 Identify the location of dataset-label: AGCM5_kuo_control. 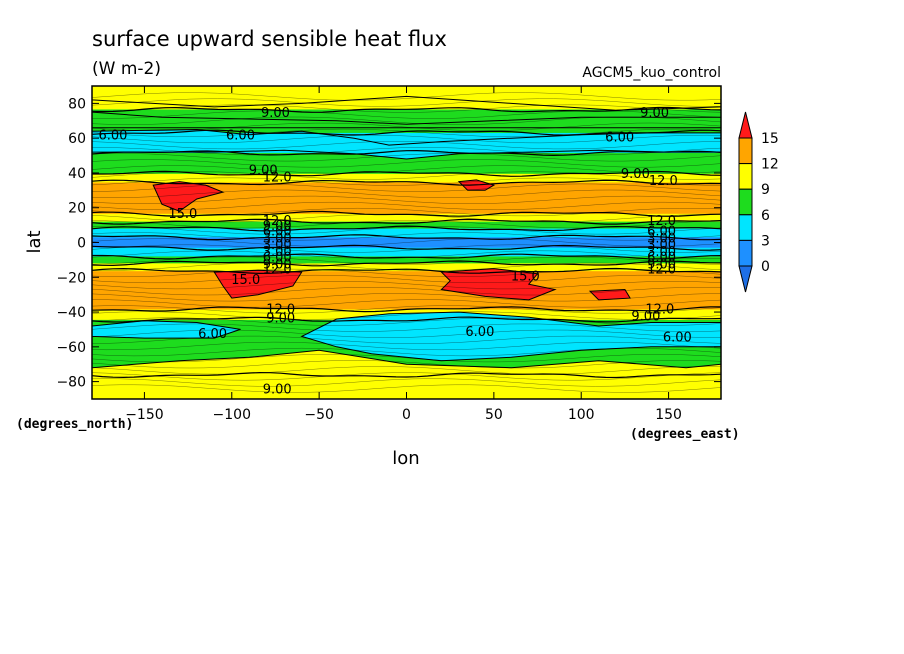
(651, 73).